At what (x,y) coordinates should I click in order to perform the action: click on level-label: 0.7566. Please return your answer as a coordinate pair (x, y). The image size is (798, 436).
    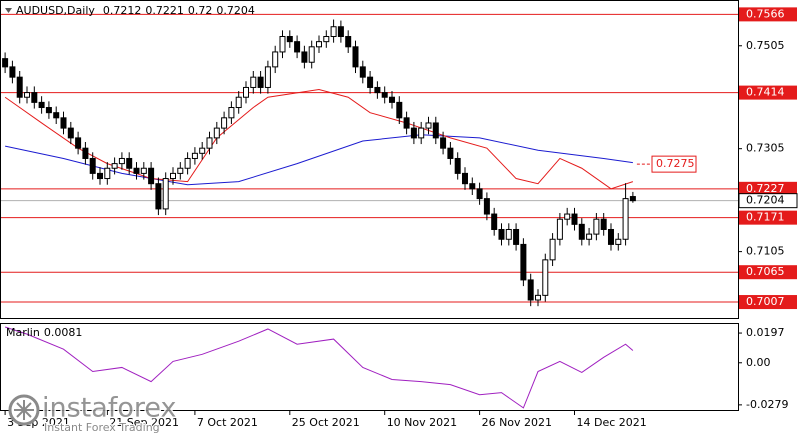
    Looking at the image, I should click on (765, 13).